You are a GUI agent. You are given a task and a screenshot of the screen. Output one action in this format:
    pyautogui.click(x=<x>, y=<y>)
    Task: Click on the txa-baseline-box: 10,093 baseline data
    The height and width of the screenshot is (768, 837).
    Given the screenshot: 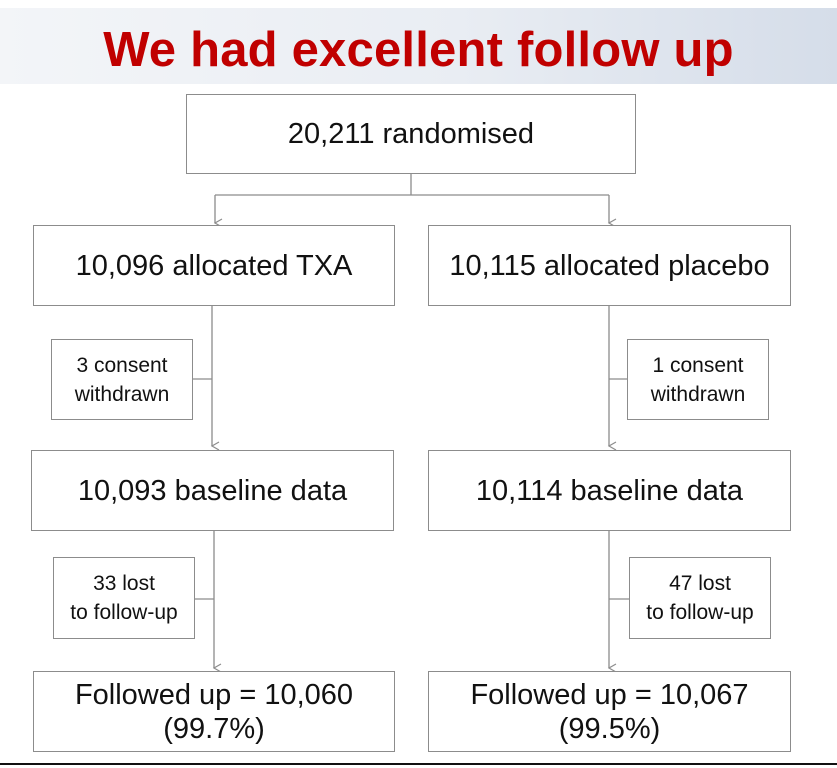 What is the action you would take?
    pyautogui.click(x=212, y=490)
    